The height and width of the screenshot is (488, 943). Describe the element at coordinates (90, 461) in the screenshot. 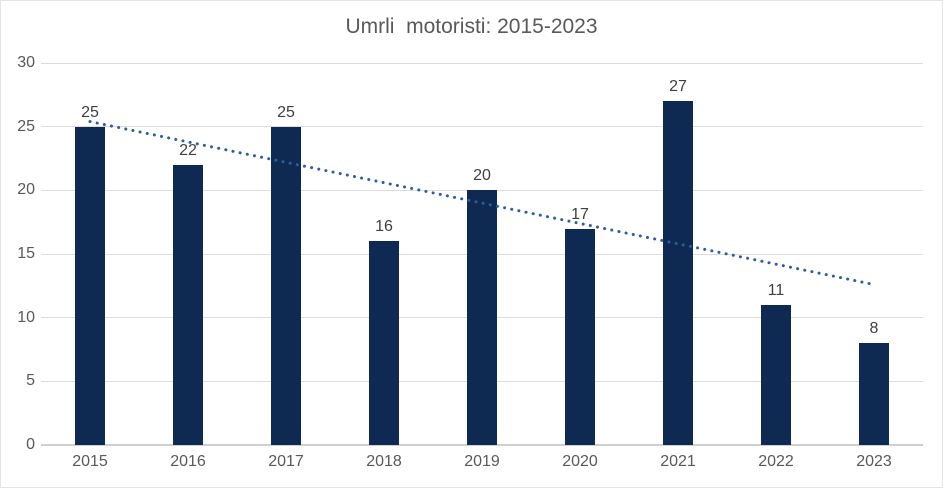

I see `x-axis-tick-label: 2015` at that location.